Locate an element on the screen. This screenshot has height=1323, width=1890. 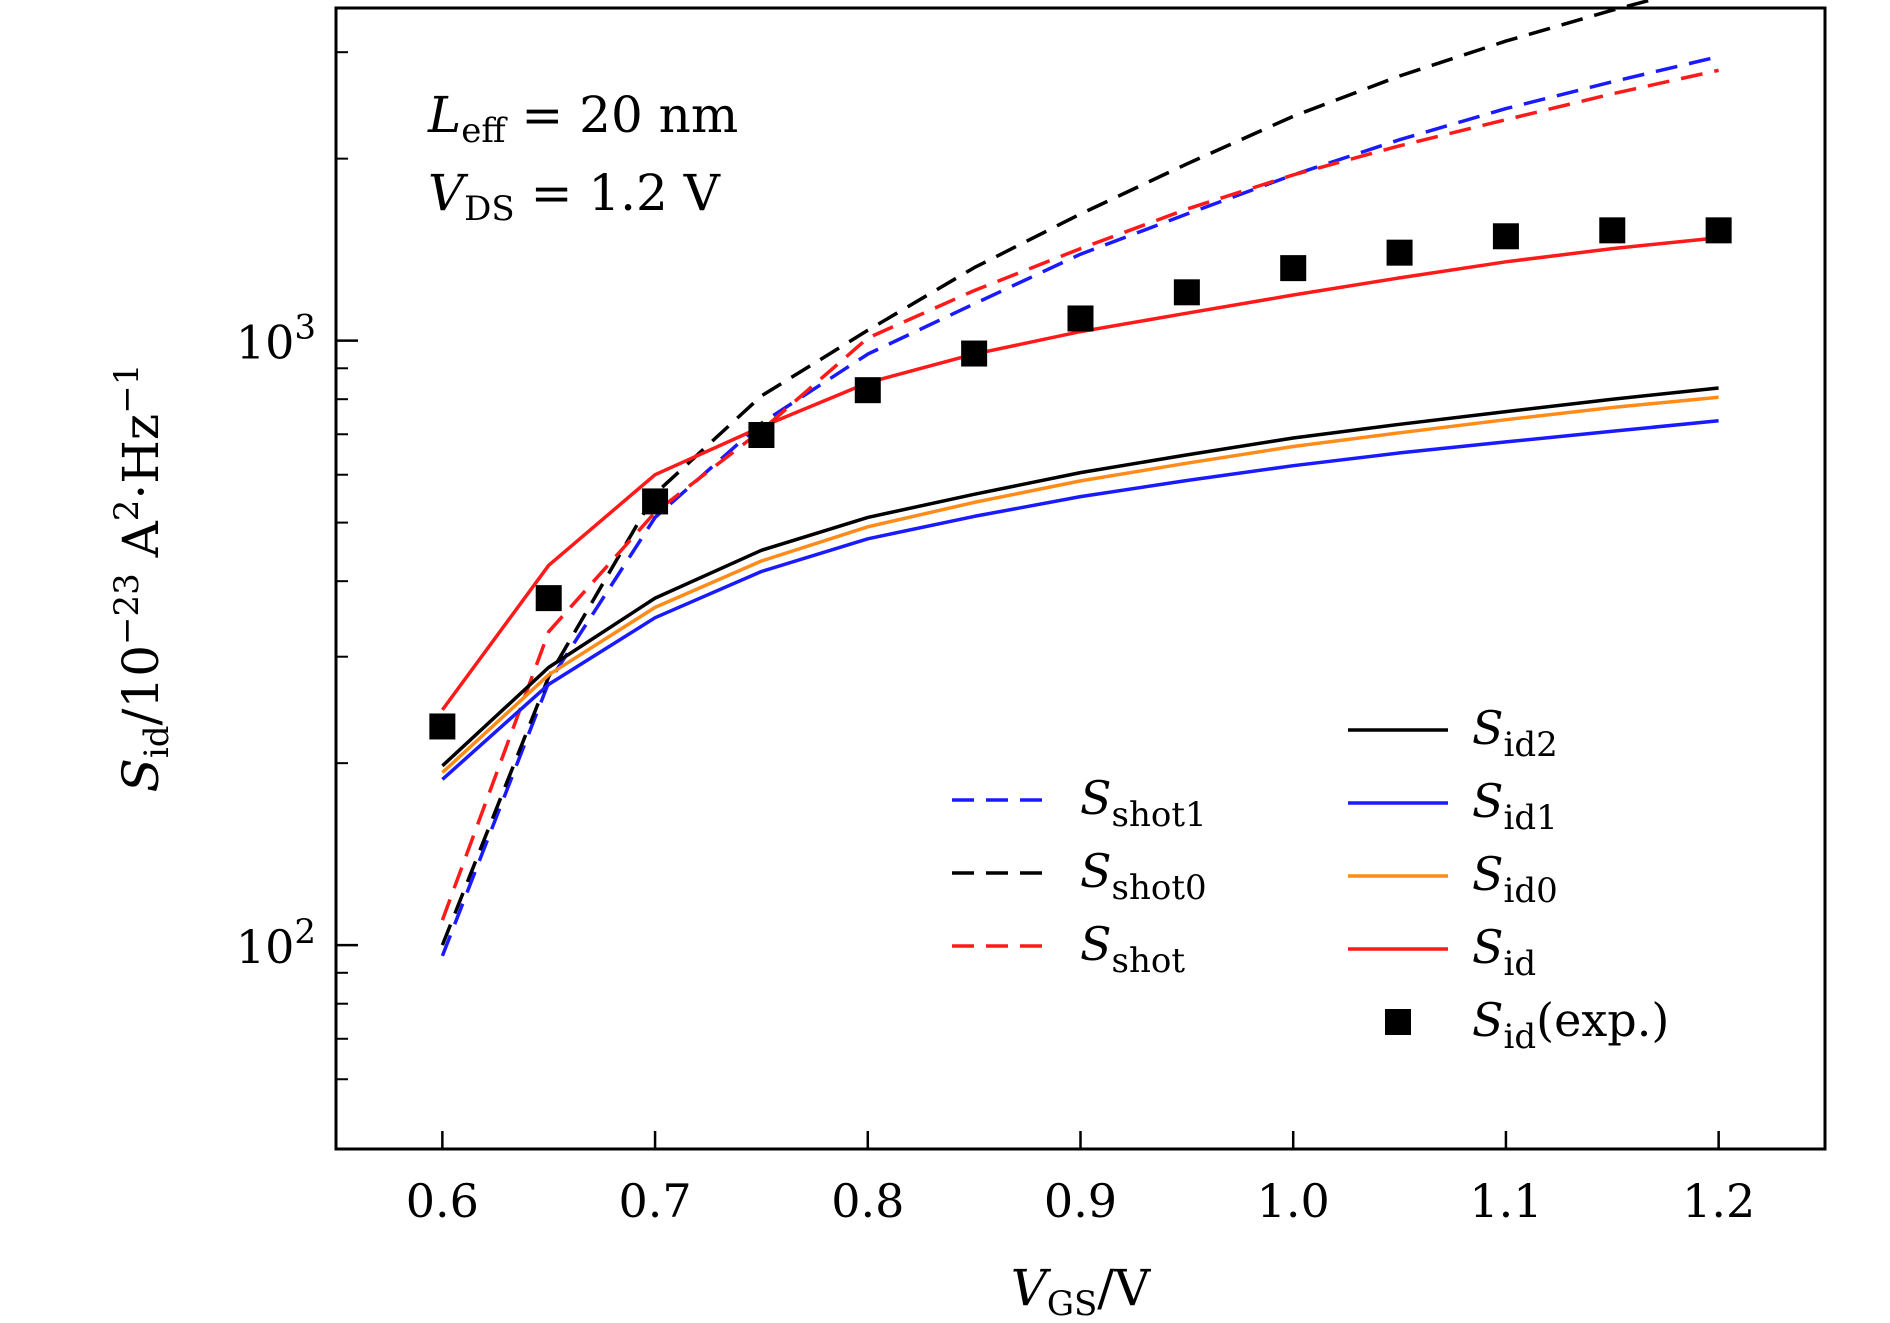
x-axis-label: VGS/V is located at coordinates (1081, 1291).